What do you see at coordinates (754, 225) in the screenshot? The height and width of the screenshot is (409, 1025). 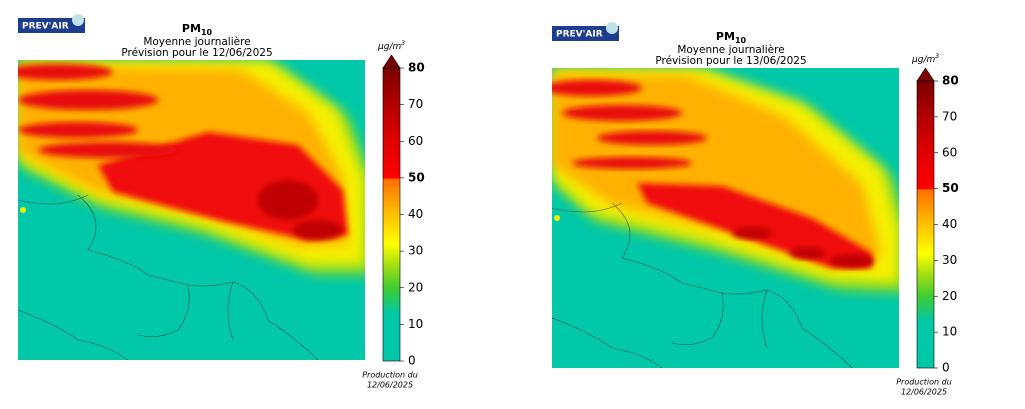 I see `plume-red` at bounding box center [754, 225].